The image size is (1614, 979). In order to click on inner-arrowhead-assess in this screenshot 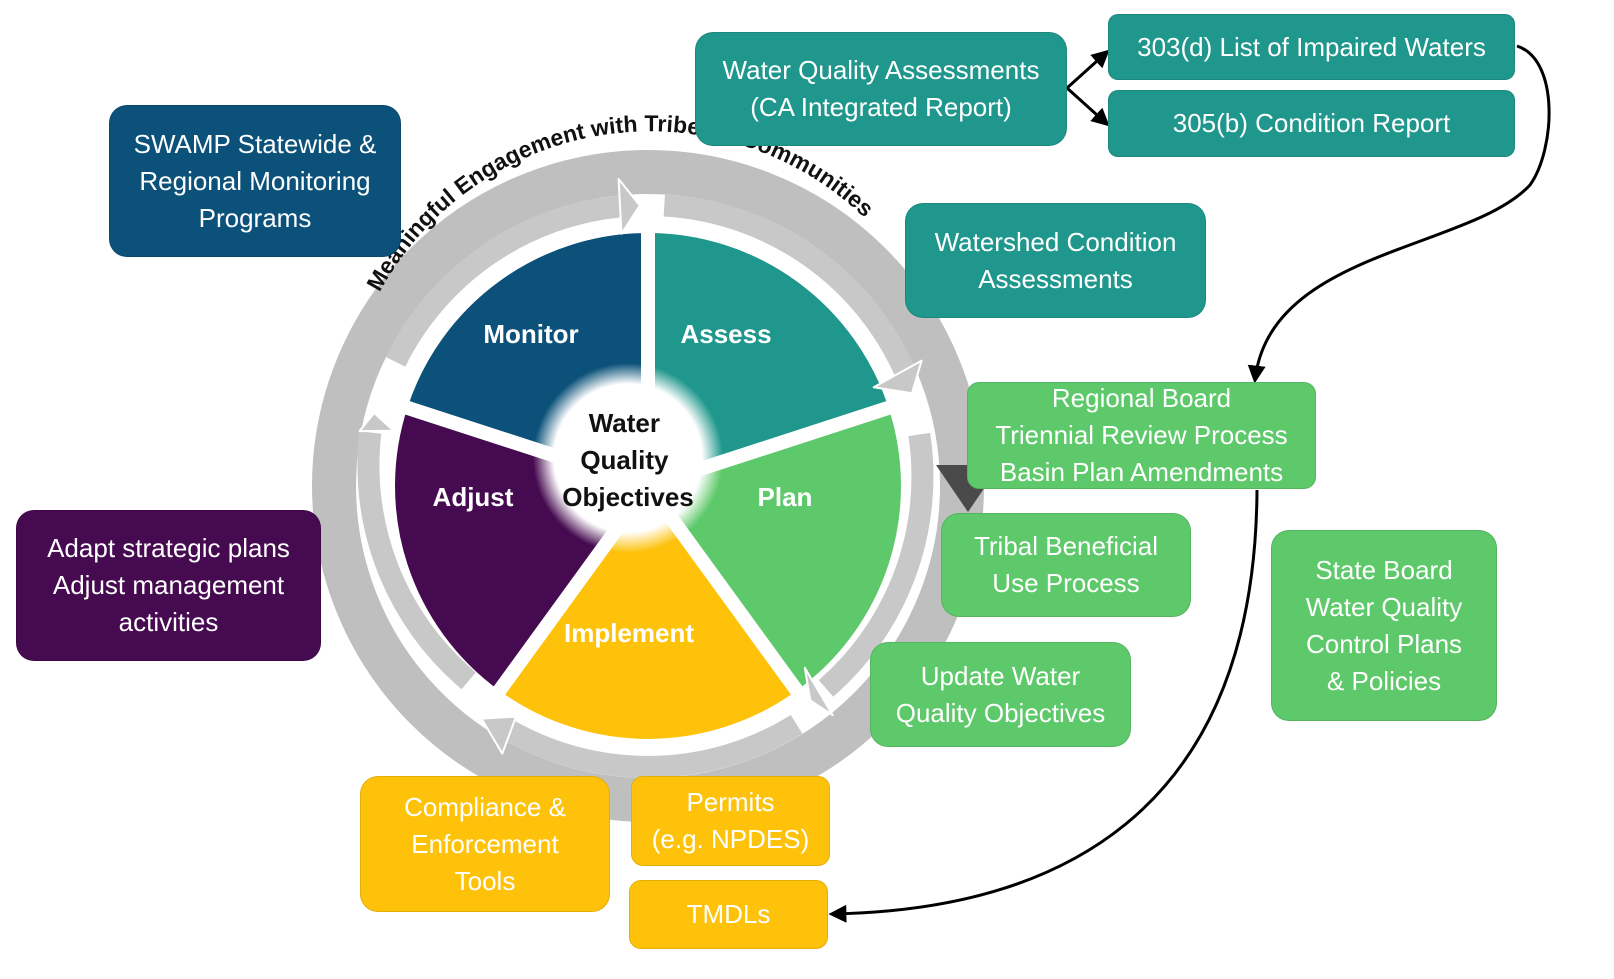, I will do `click(897, 377)`.